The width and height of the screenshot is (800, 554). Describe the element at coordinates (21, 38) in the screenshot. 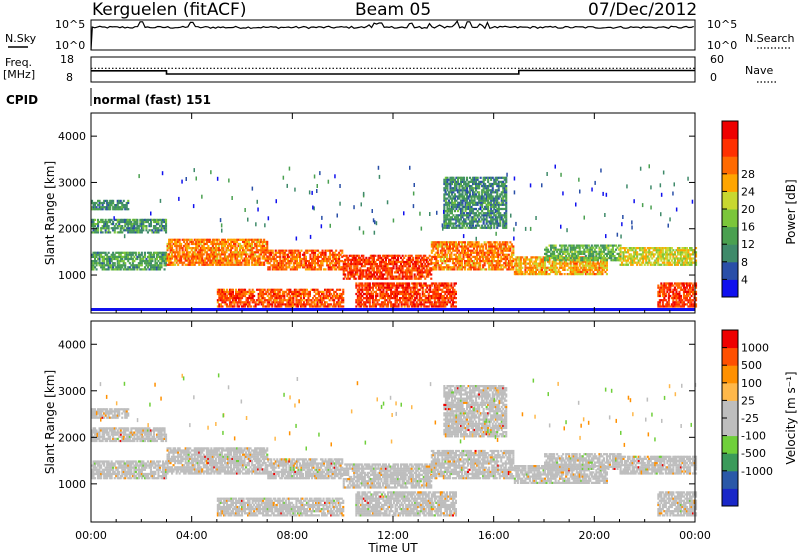

I see `noise-left-label: N.Sky` at that location.